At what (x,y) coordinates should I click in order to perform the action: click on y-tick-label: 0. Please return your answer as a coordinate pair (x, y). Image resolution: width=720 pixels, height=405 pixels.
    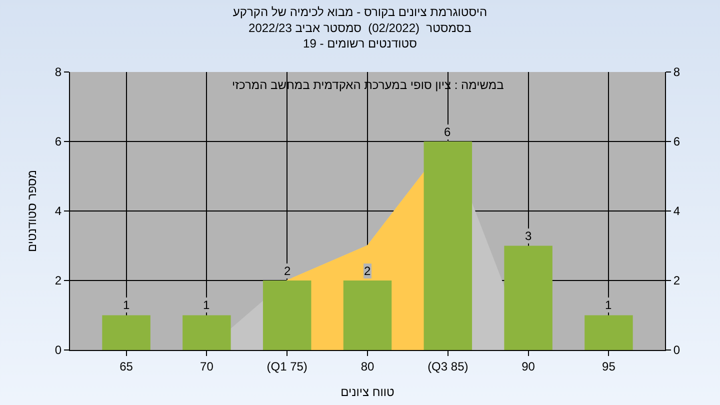
    Looking at the image, I should click on (58, 350).